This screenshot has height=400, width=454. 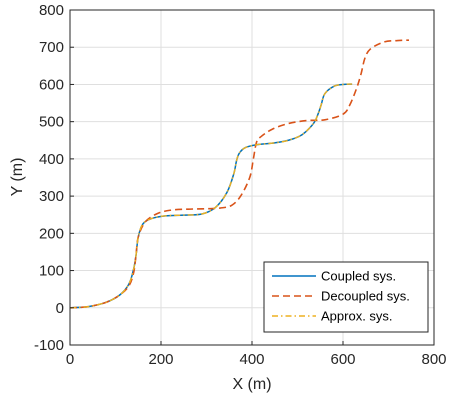 I want to click on legend: Coupled sys. Decoupled sys. Approx. sys., so click(x=346, y=297).